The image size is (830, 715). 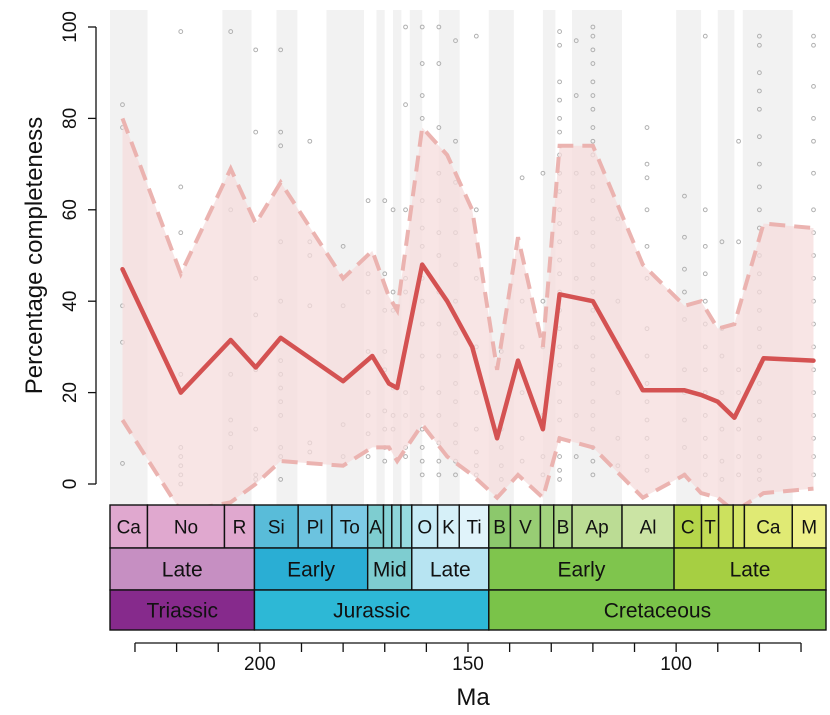 What do you see at coordinates (809, 527) in the screenshot?
I see `stage-label: M` at bounding box center [809, 527].